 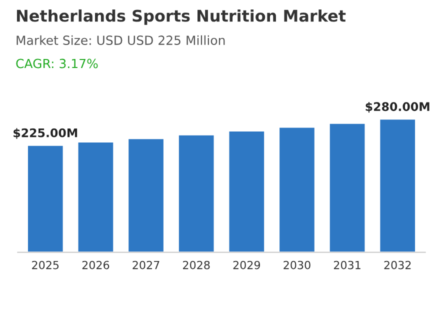 What do you see at coordinates (57, 63) in the screenshot?
I see `text: CAGR: 3.17%` at bounding box center [57, 63].